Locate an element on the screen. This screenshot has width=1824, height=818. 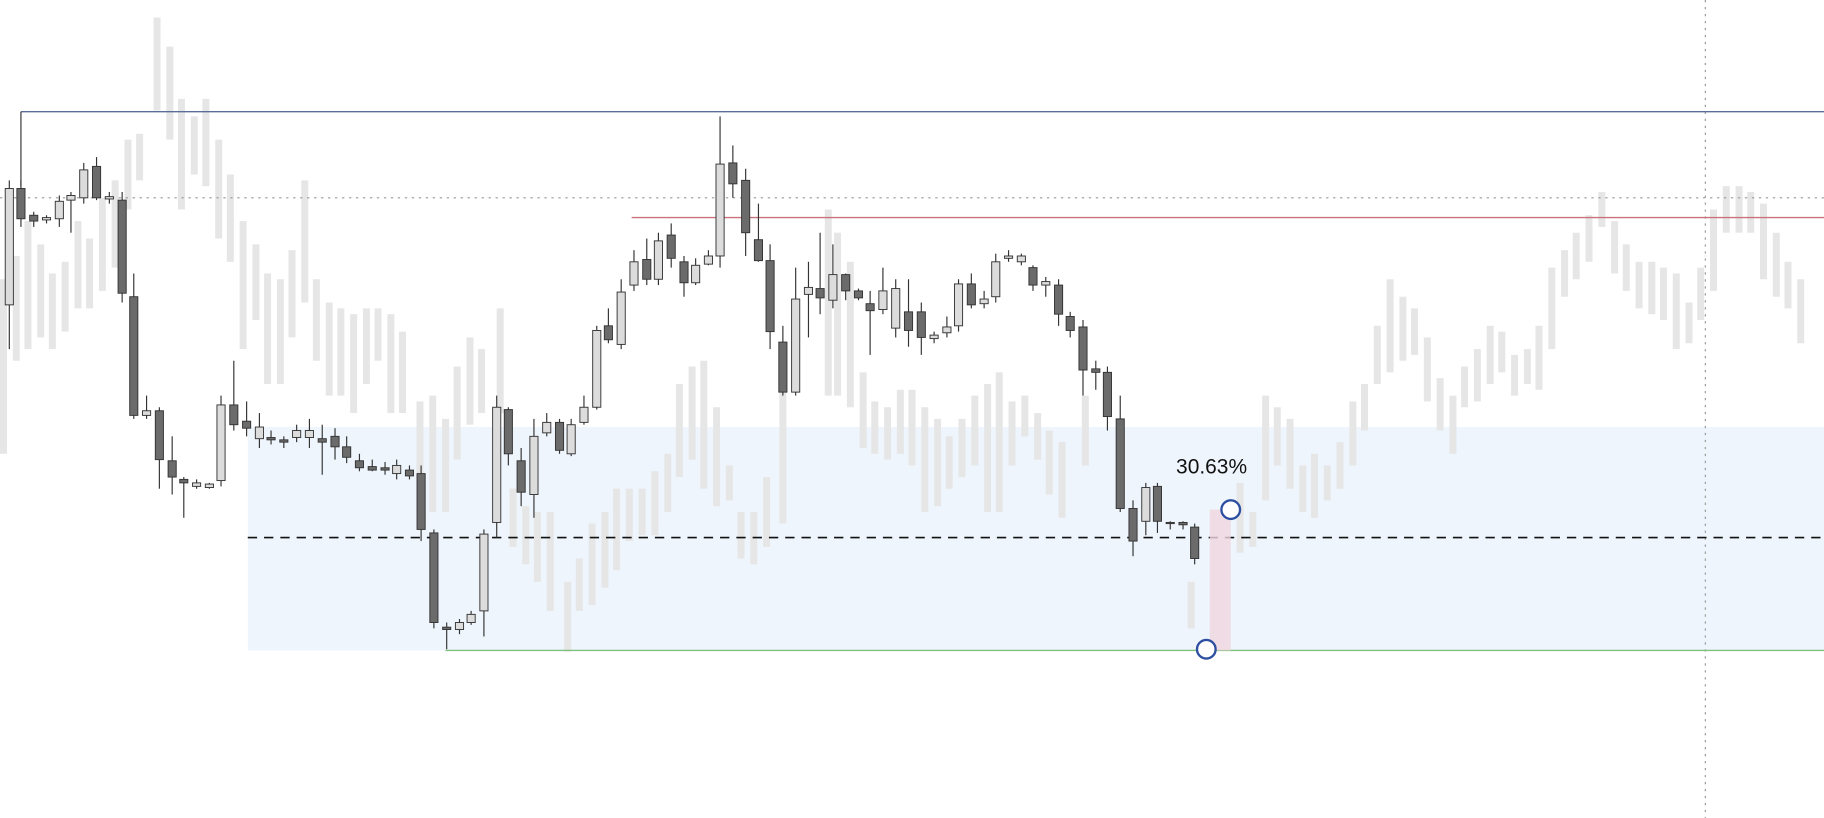
handle-bottom is located at coordinates (1206, 649).